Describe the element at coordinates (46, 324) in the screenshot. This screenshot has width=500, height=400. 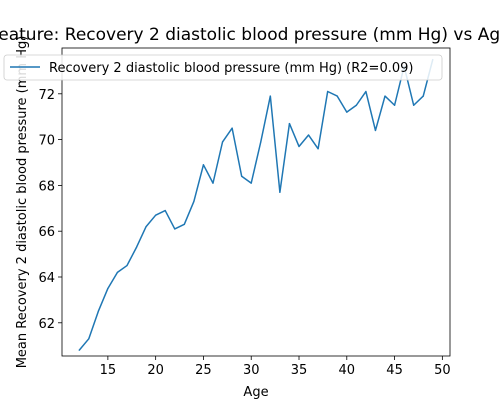
I see `y-tick-label: 62` at that location.